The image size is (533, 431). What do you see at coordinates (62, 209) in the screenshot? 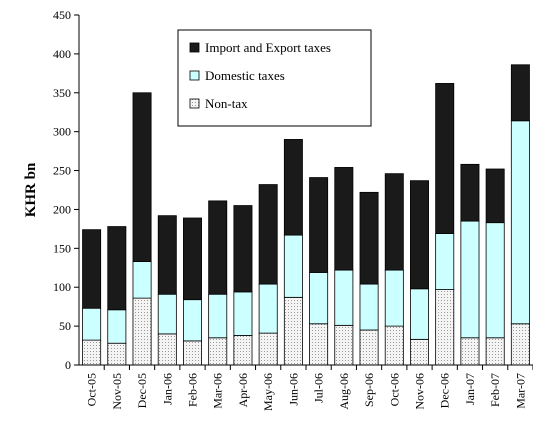
I see `y-tick-label: 200` at bounding box center [62, 209].